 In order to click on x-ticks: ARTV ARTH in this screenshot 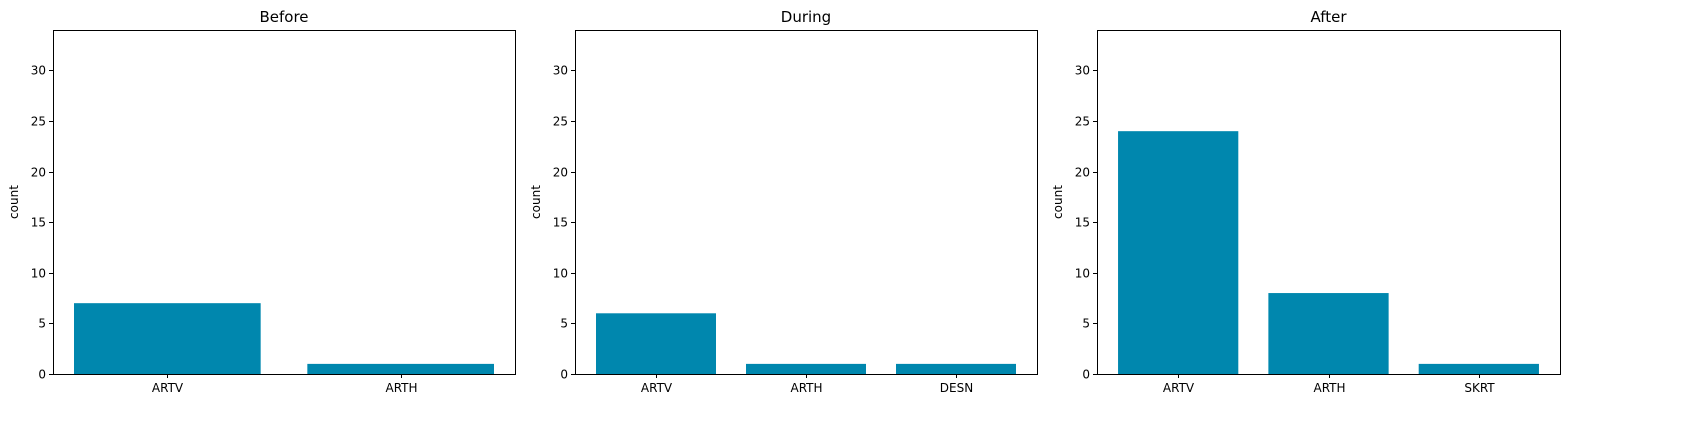, I will do `click(285, 384)`.